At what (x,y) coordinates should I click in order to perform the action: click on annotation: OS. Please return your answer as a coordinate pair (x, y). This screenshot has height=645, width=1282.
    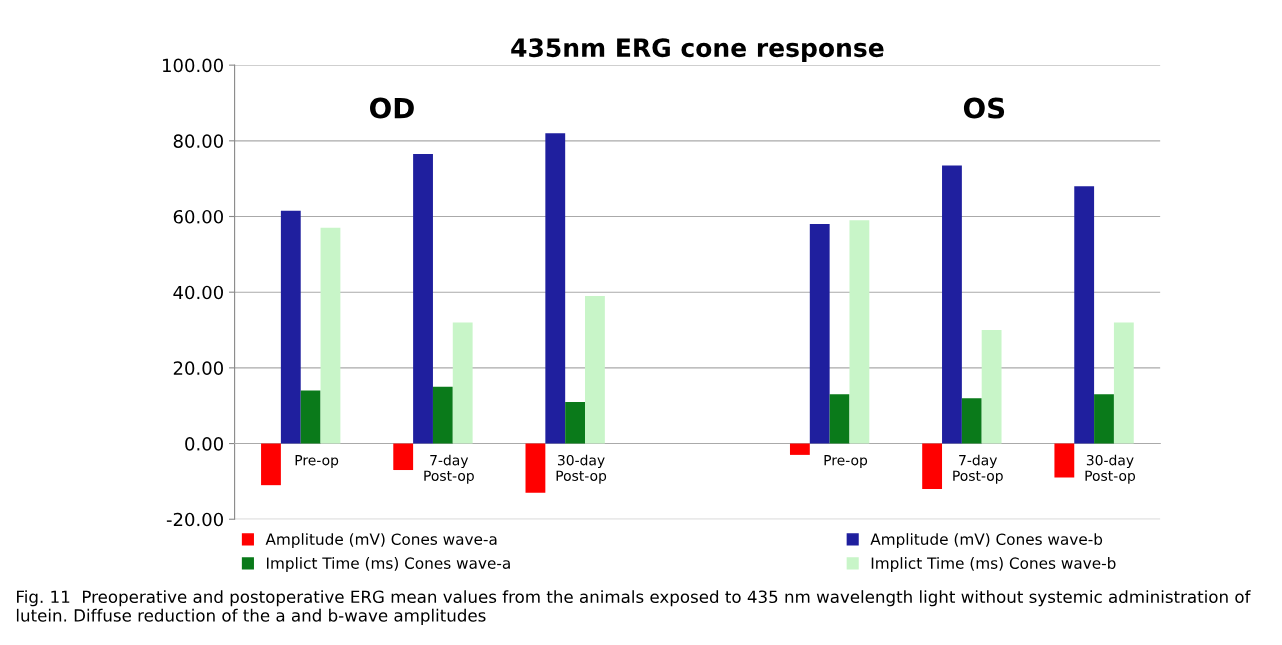
    Looking at the image, I should click on (984, 108).